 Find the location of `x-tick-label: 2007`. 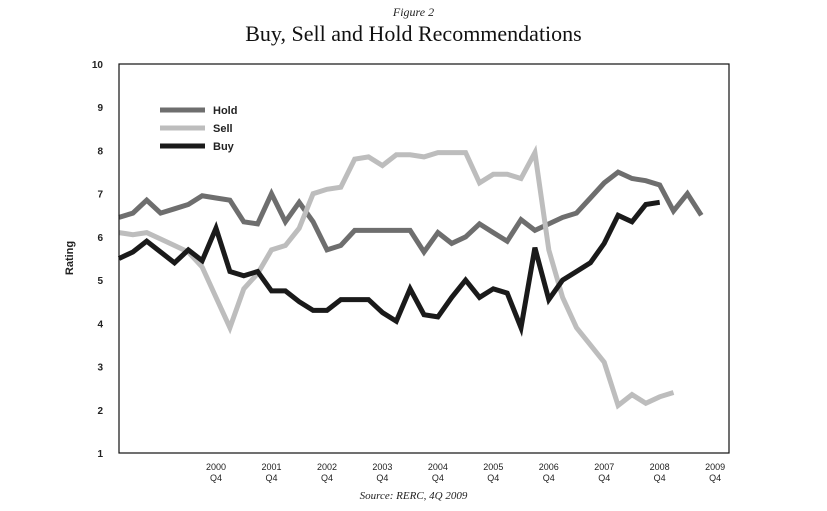

x-tick-label: 2007 is located at coordinates (604, 467).